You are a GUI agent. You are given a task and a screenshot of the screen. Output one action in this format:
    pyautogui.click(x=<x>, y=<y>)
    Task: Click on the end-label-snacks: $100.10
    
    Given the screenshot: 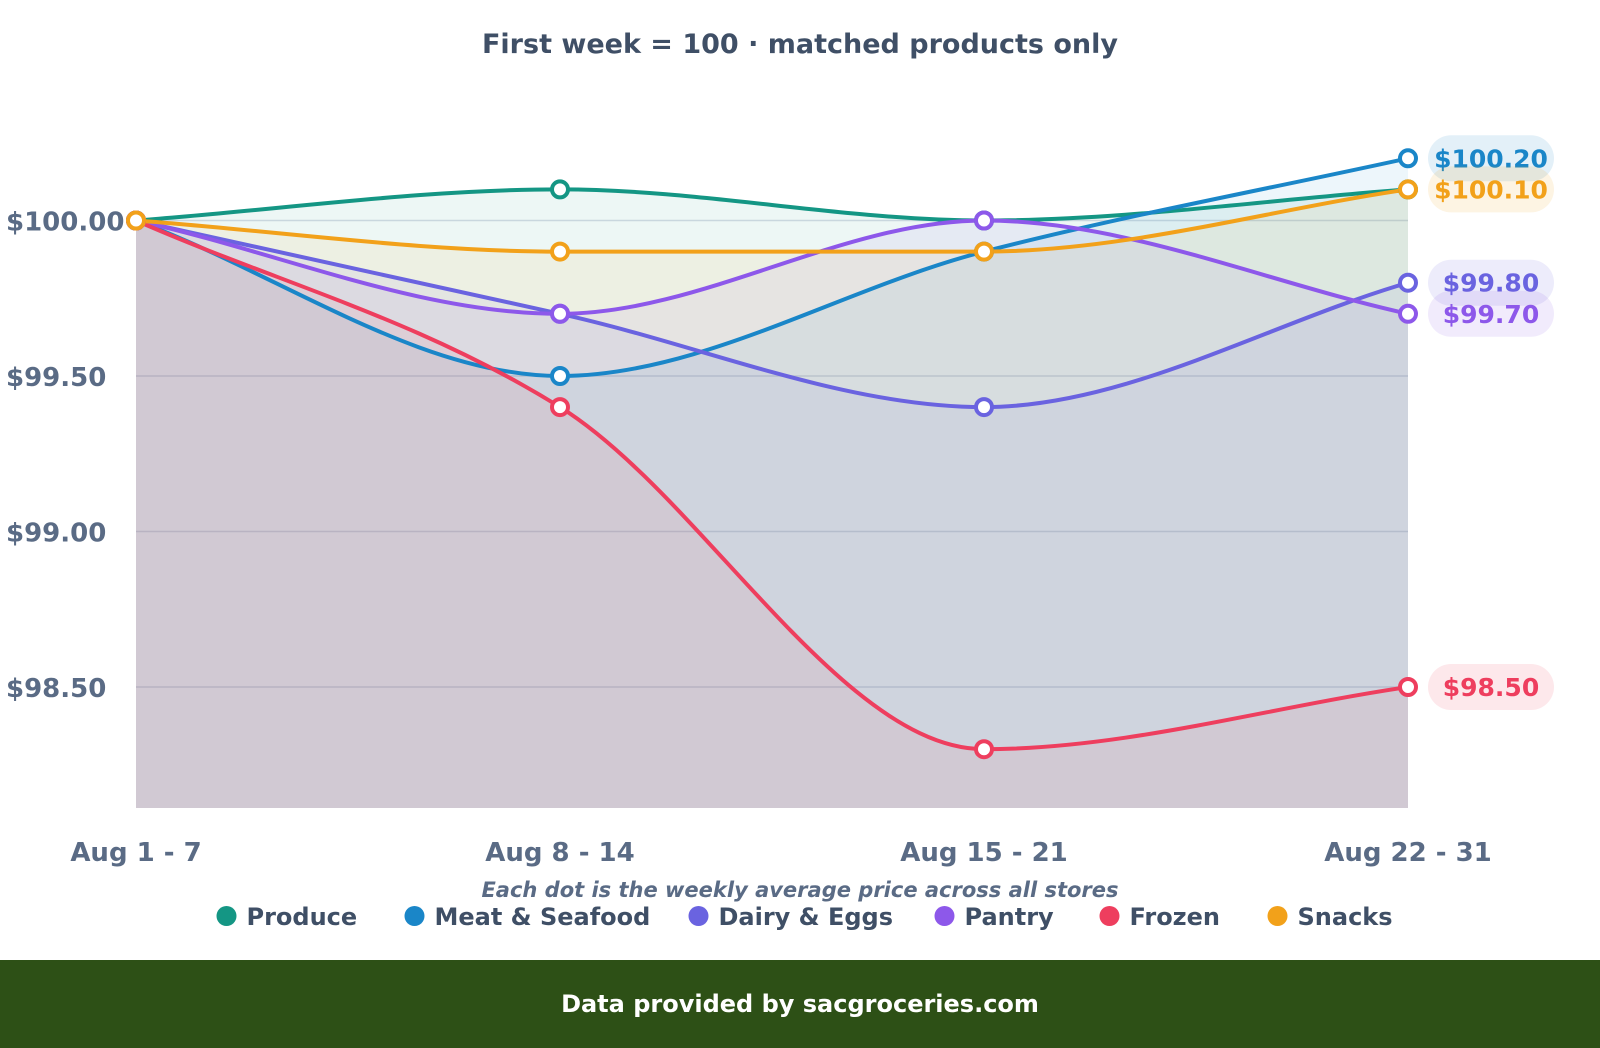 What is the action you would take?
    pyautogui.click(x=1491, y=189)
    